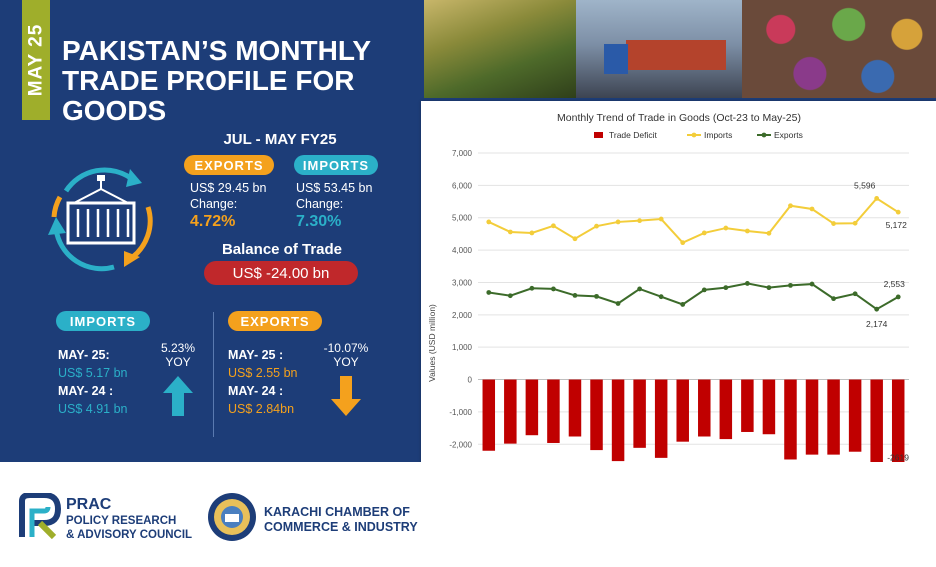 This screenshot has width=936, height=567. What do you see at coordinates (213, 374) in the screenshot?
I see `column-divider` at bounding box center [213, 374].